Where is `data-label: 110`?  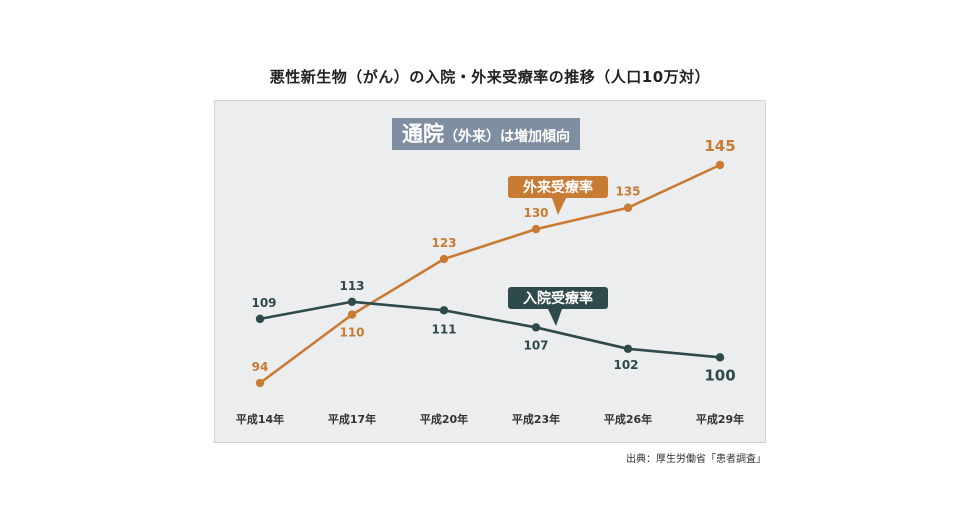
data-label: 110 is located at coordinates (351, 333).